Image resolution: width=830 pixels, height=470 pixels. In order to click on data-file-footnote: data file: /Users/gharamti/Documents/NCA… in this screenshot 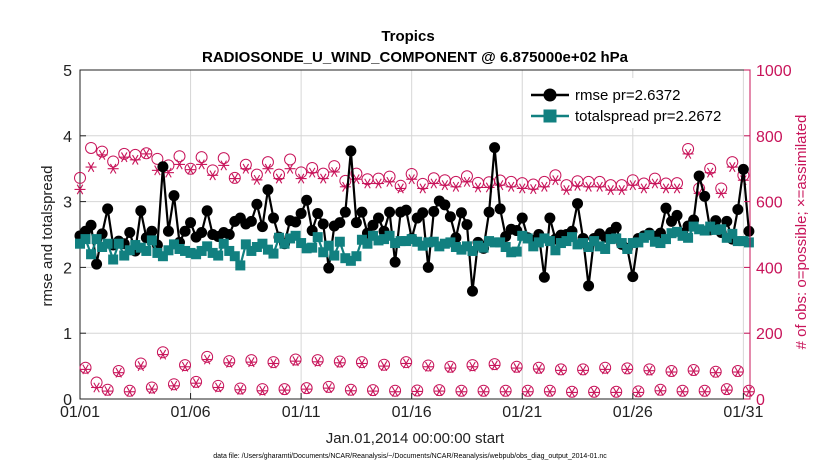, I will do `click(410, 456)`.